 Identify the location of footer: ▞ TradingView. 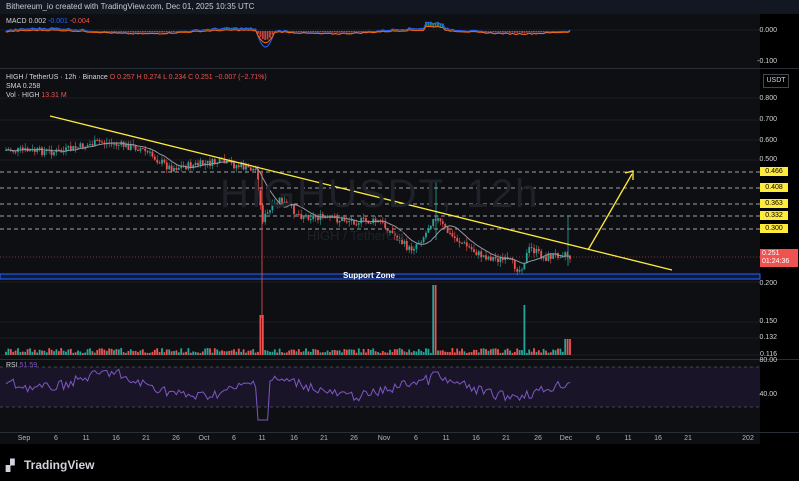
(399, 465).